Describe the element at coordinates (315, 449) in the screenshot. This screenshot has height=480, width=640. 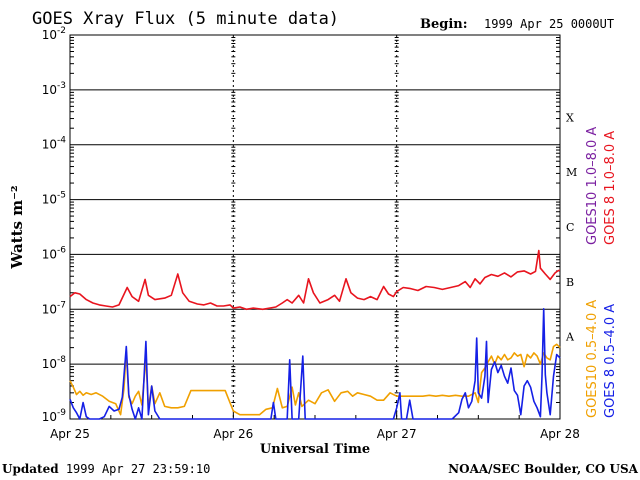
I see `x-axis-title: Universal Time` at that location.